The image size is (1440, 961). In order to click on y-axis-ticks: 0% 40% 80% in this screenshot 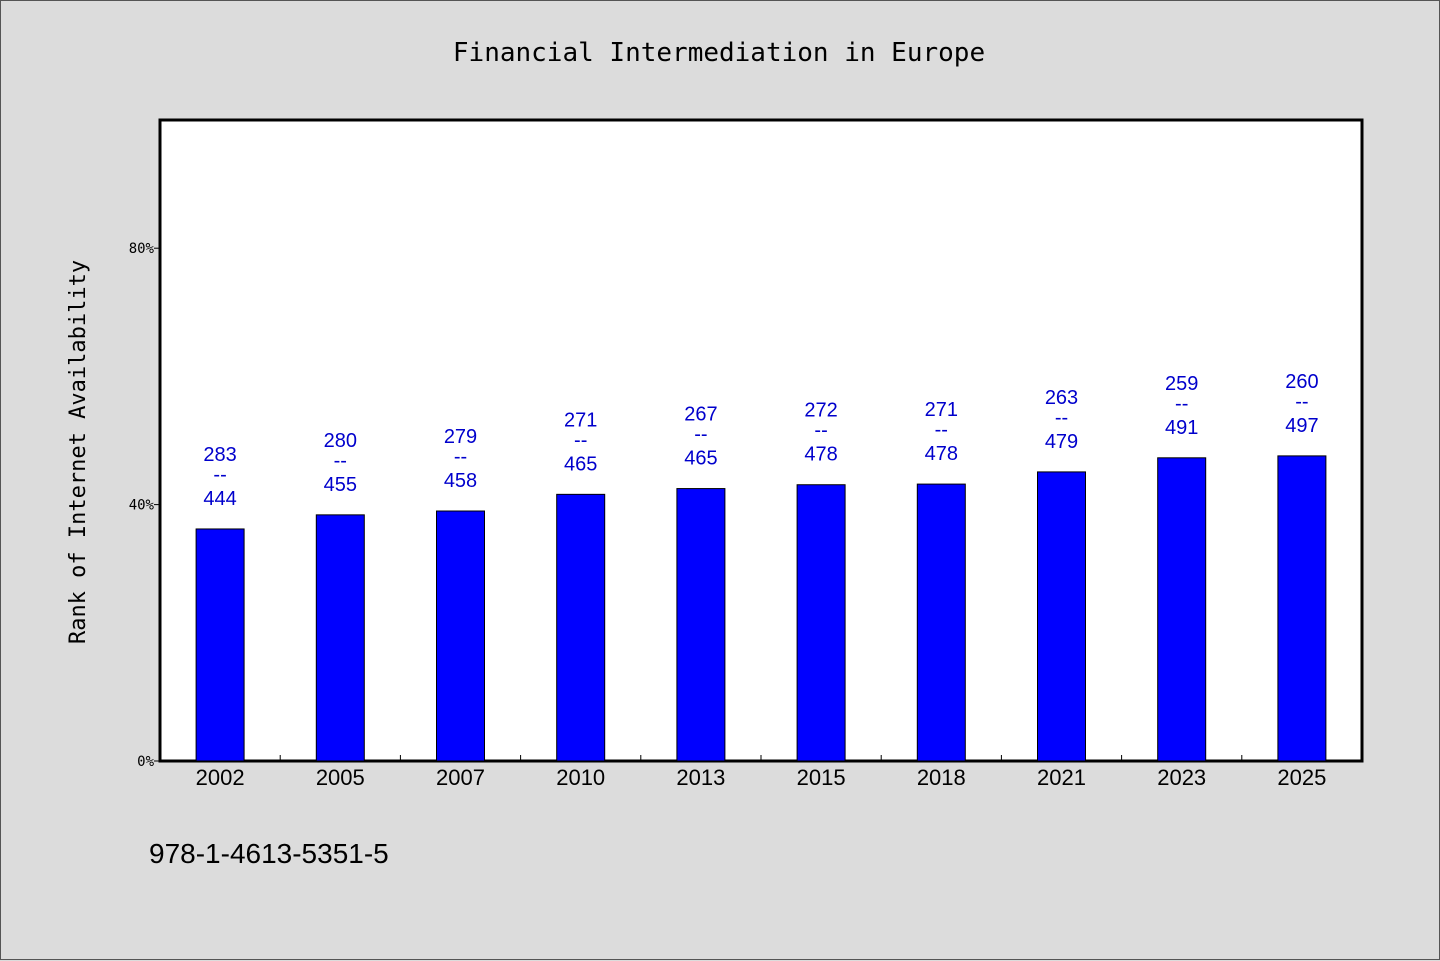, I will do `click(144, 505)`.